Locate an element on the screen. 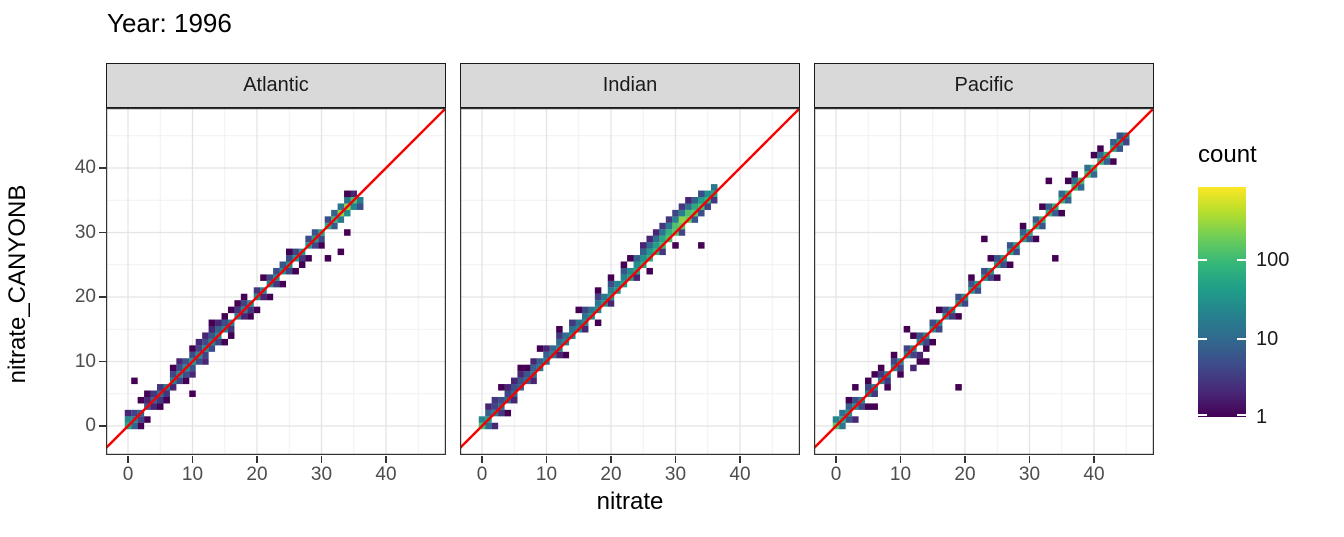 Image resolution: width=1344 pixels, height=537 pixels. x-tick-label: 10 is located at coordinates (546, 474).